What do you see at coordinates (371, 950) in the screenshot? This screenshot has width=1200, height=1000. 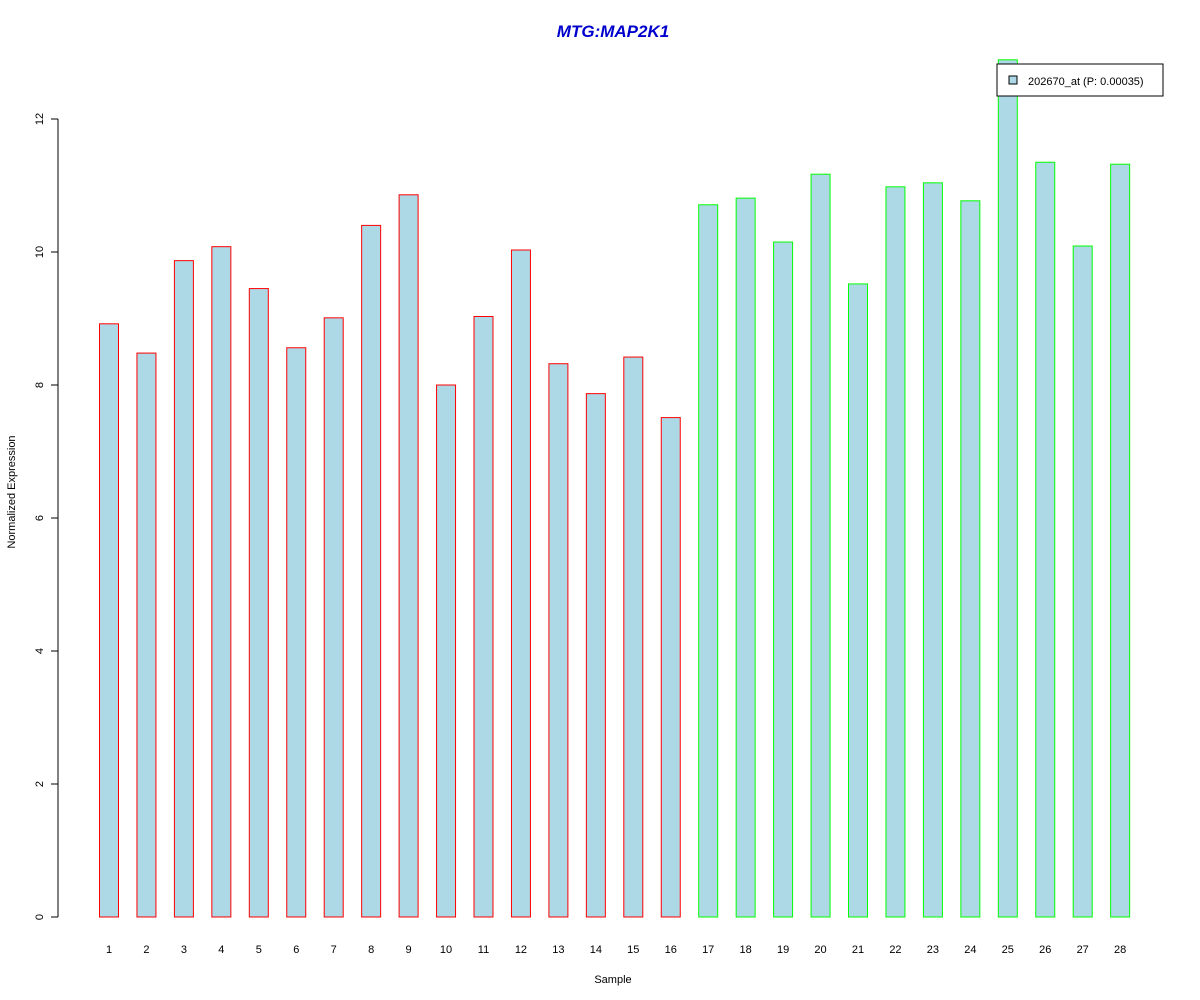 I see `x-tick-label: 8` at bounding box center [371, 950].